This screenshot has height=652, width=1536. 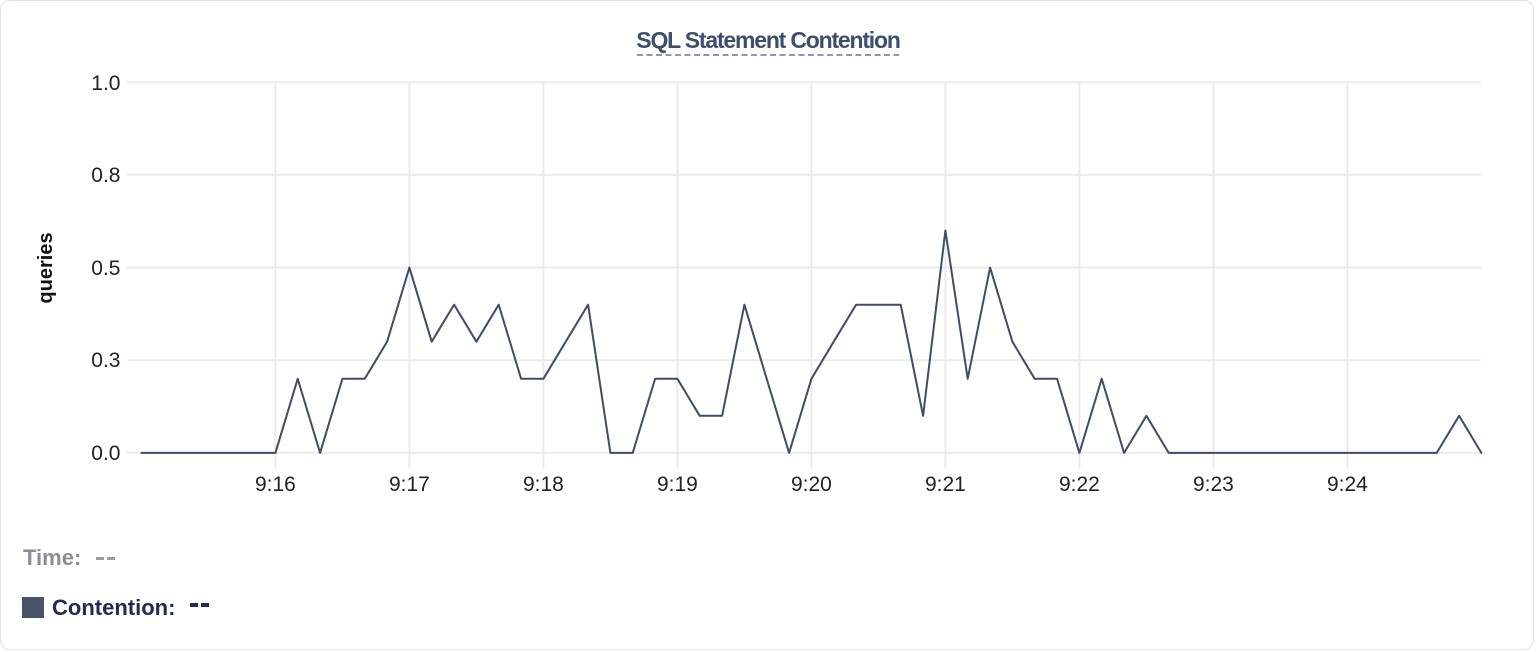 What do you see at coordinates (105, 453) in the screenshot?
I see `svg-text: 0.0` at bounding box center [105, 453].